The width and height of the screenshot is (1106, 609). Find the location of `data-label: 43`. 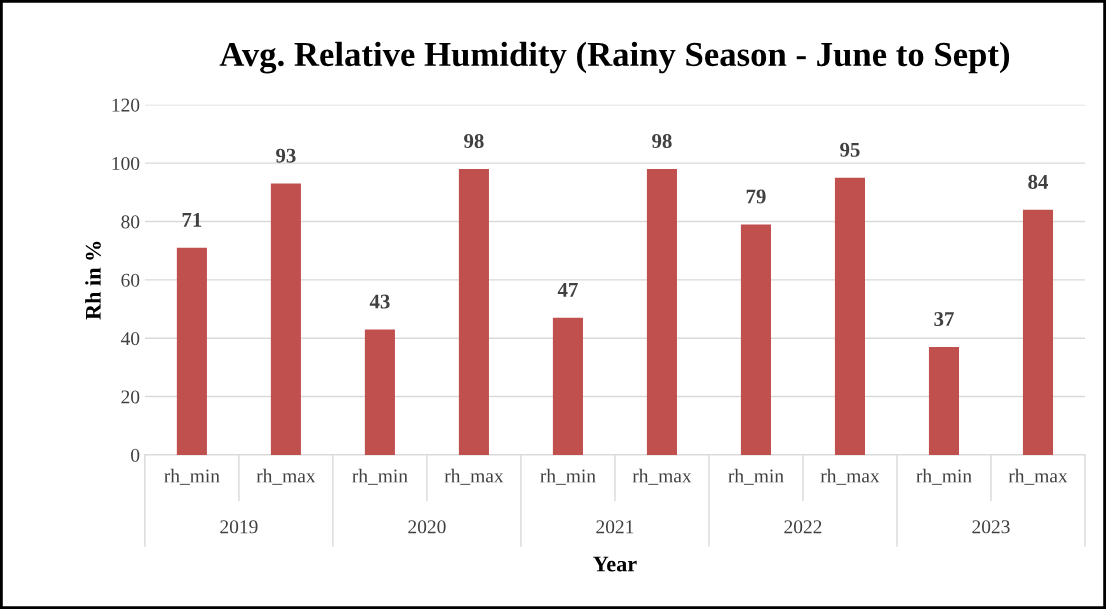

data-label: 43 is located at coordinates (379, 301).